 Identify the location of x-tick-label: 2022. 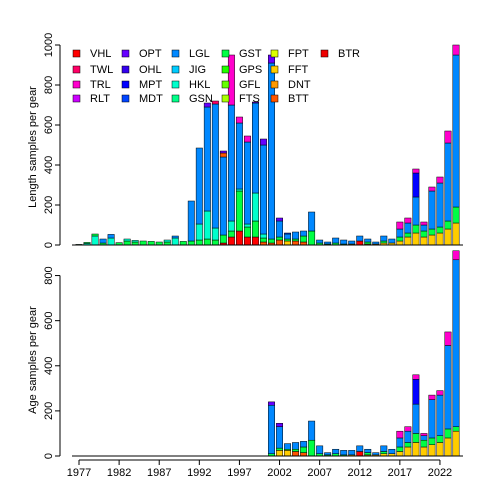
(440, 473).